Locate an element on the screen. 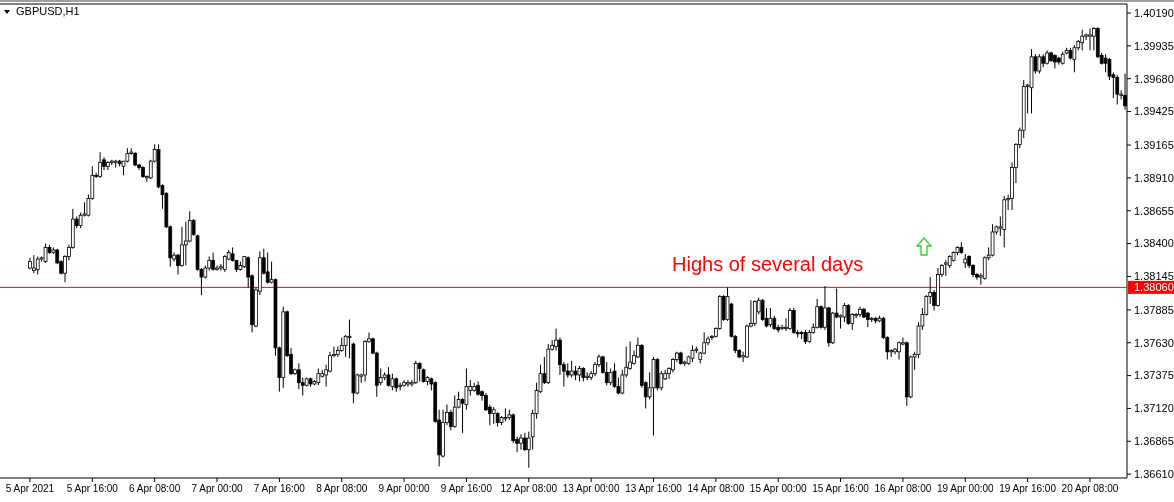 Image resolution: width=1174 pixels, height=502 pixels. annotation: Highs of several days is located at coordinates (768, 264).